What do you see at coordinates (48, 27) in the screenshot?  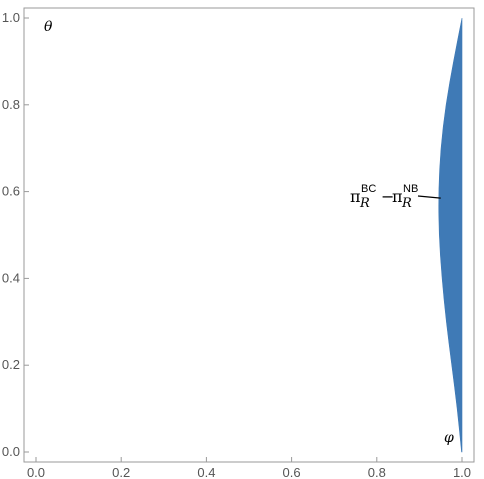 I see `y-variable-label: θ` at bounding box center [48, 27].